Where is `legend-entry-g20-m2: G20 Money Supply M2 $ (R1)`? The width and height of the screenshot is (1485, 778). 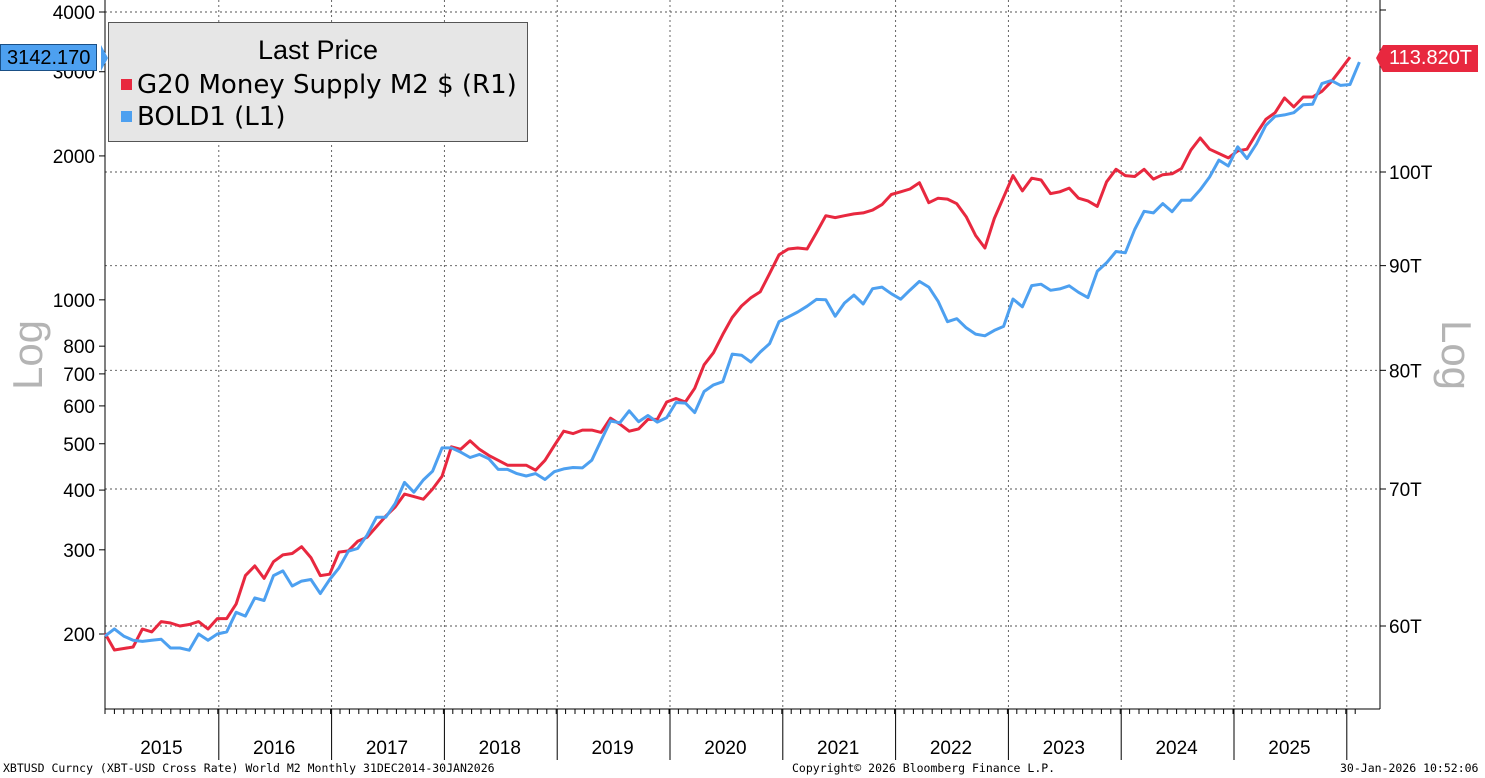 legend-entry-g20-m2: G20 Money Supply M2 $ (R1) is located at coordinates (319, 85).